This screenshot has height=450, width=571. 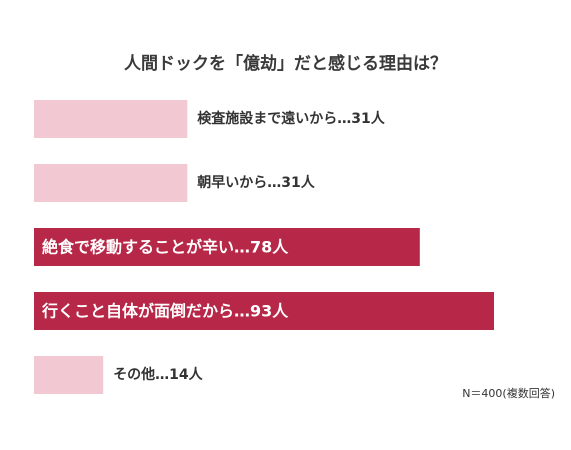 What do you see at coordinates (291, 118) in the screenshot?
I see `bar-label-1: 検査施設まで遠いから…31人` at bounding box center [291, 118].